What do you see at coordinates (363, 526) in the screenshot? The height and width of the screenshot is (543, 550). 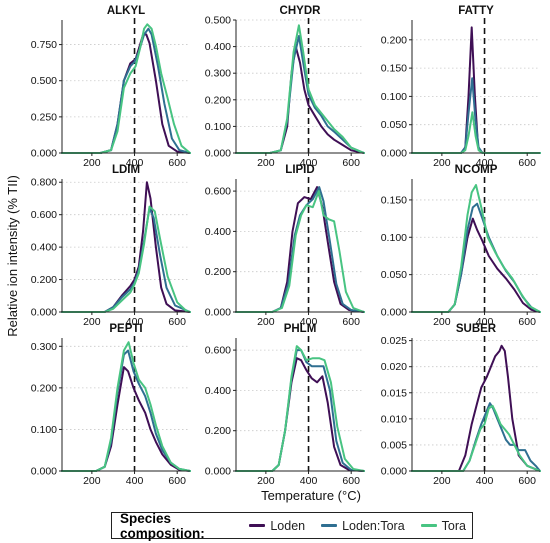 I see `legend-item-loden-tora: Loden:Tora` at bounding box center [363, 526].